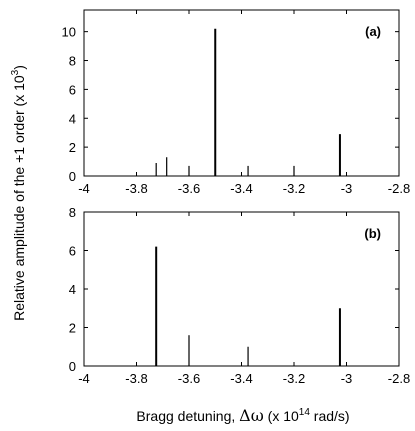 This screenshot has height=431, width=415. I want to click on y-axis-title-exponent: 3, so click(15, 72).